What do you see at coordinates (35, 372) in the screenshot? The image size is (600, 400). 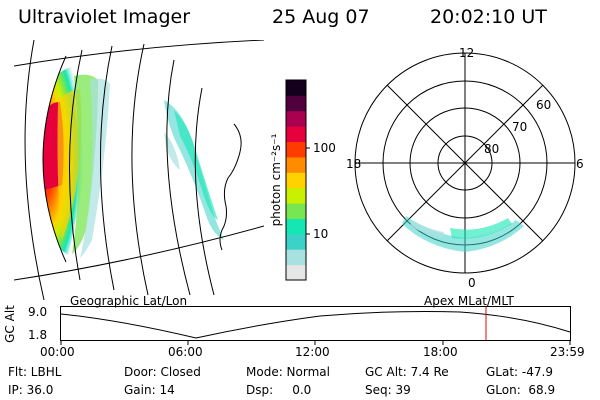 I see `status-flt: Flt: LBHL` at bounding box center [35, 372].